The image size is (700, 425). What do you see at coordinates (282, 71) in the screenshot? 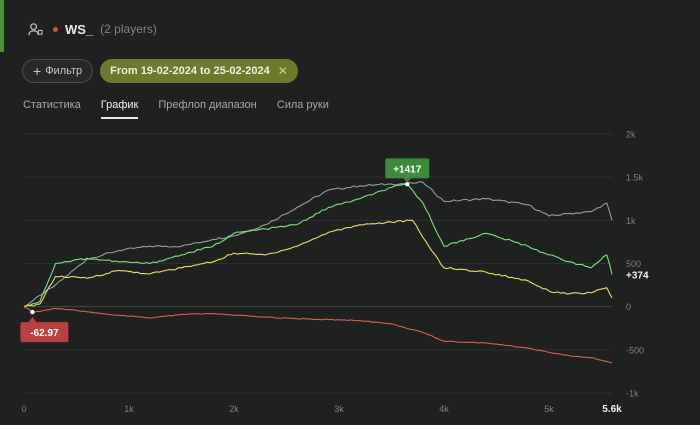
I see `close-icon: ✕` at bounding box center [282, 71].